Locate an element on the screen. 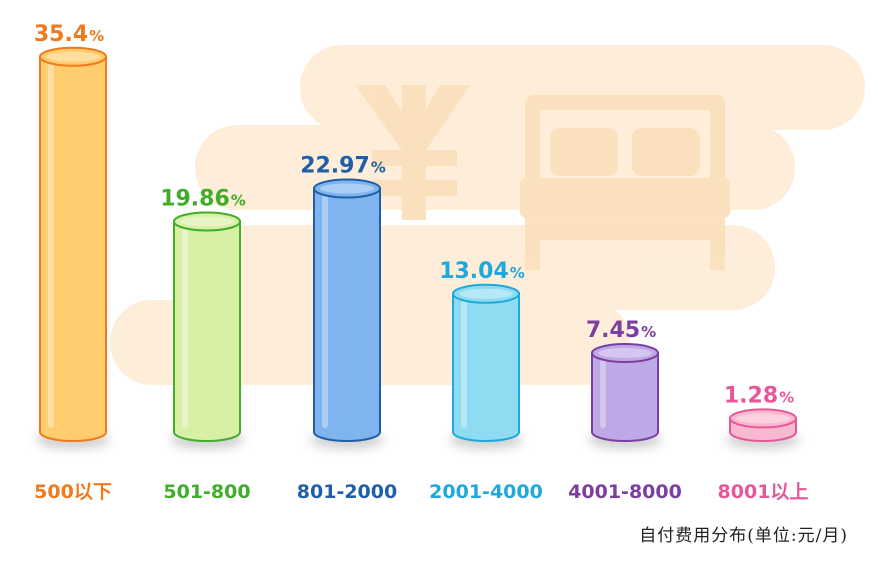 This screenshot has height=568, width=878. data-label-3: 13.04% is located at coordinates (482, 271).